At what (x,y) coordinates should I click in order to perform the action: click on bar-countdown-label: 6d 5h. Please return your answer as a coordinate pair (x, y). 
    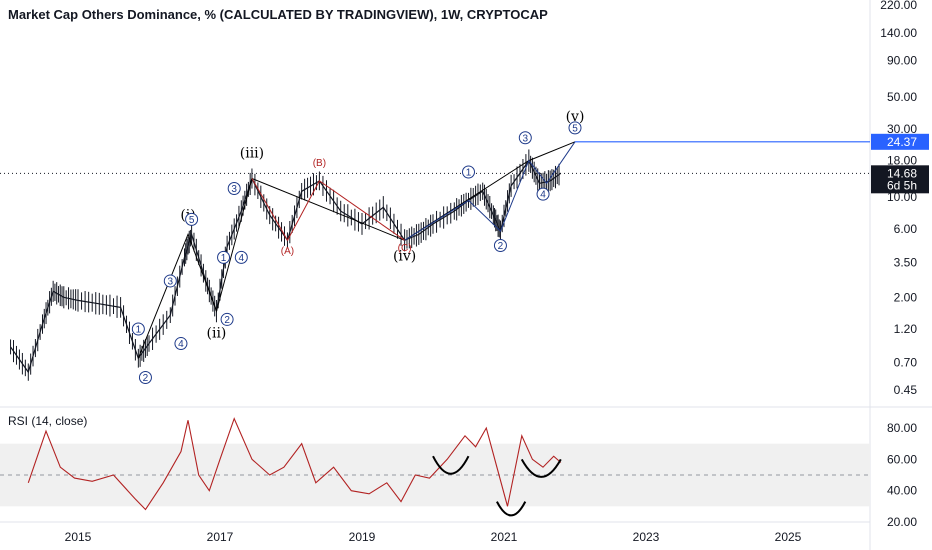
    Looking at the image, I should click on (902, 185).